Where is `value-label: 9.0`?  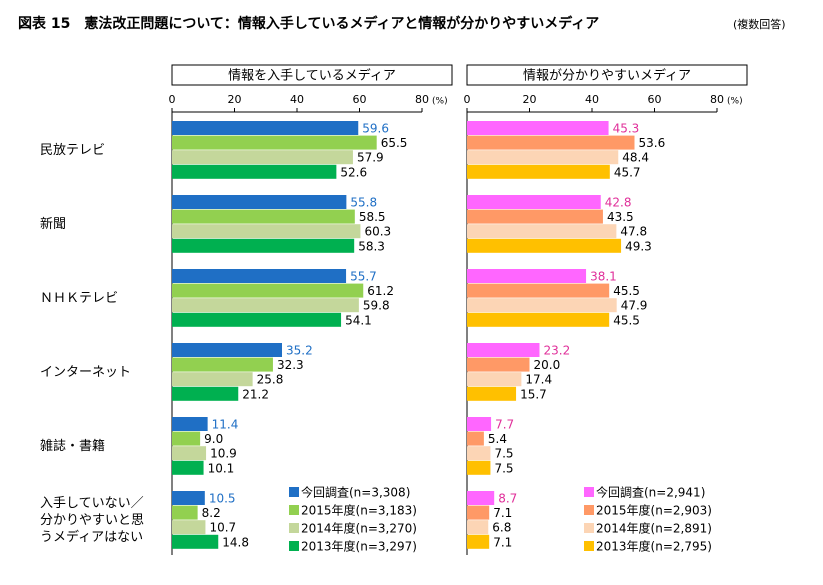 value-label: 9.0 is located at coordinates (213, 439).